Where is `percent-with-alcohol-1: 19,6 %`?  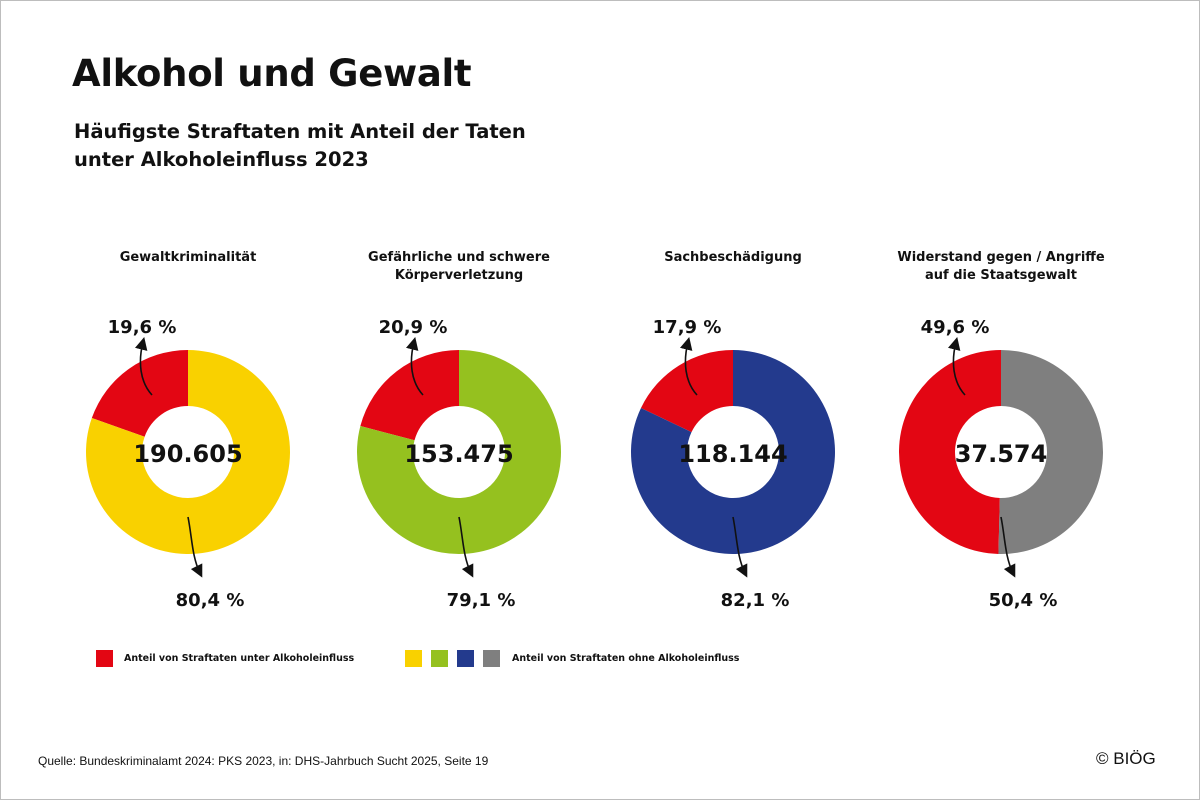 percent-with-alcohol-1: 19,6 % is located at coordinates (142, 327).